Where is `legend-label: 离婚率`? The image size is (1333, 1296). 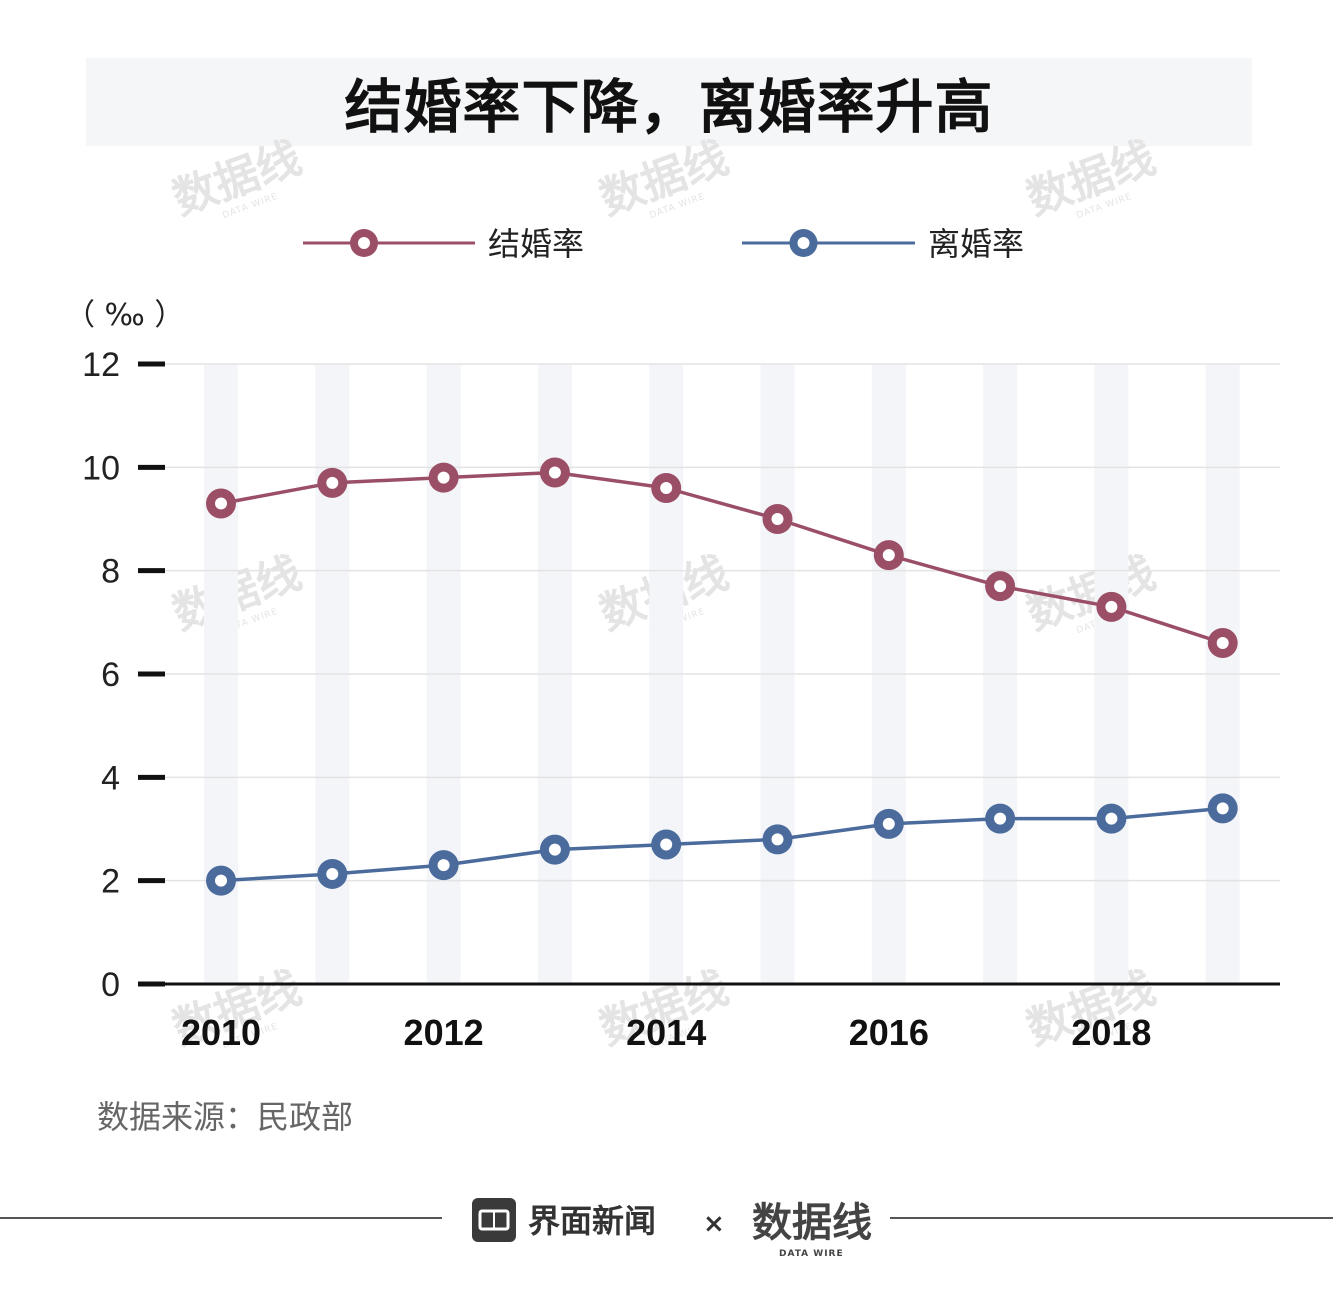
legend-label: 离婚率 is located at coordinates (976, 244).